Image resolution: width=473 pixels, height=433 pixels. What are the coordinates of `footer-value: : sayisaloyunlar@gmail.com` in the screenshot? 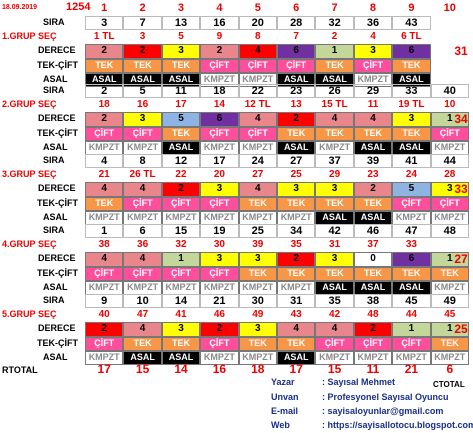 It's located at (383, 411).